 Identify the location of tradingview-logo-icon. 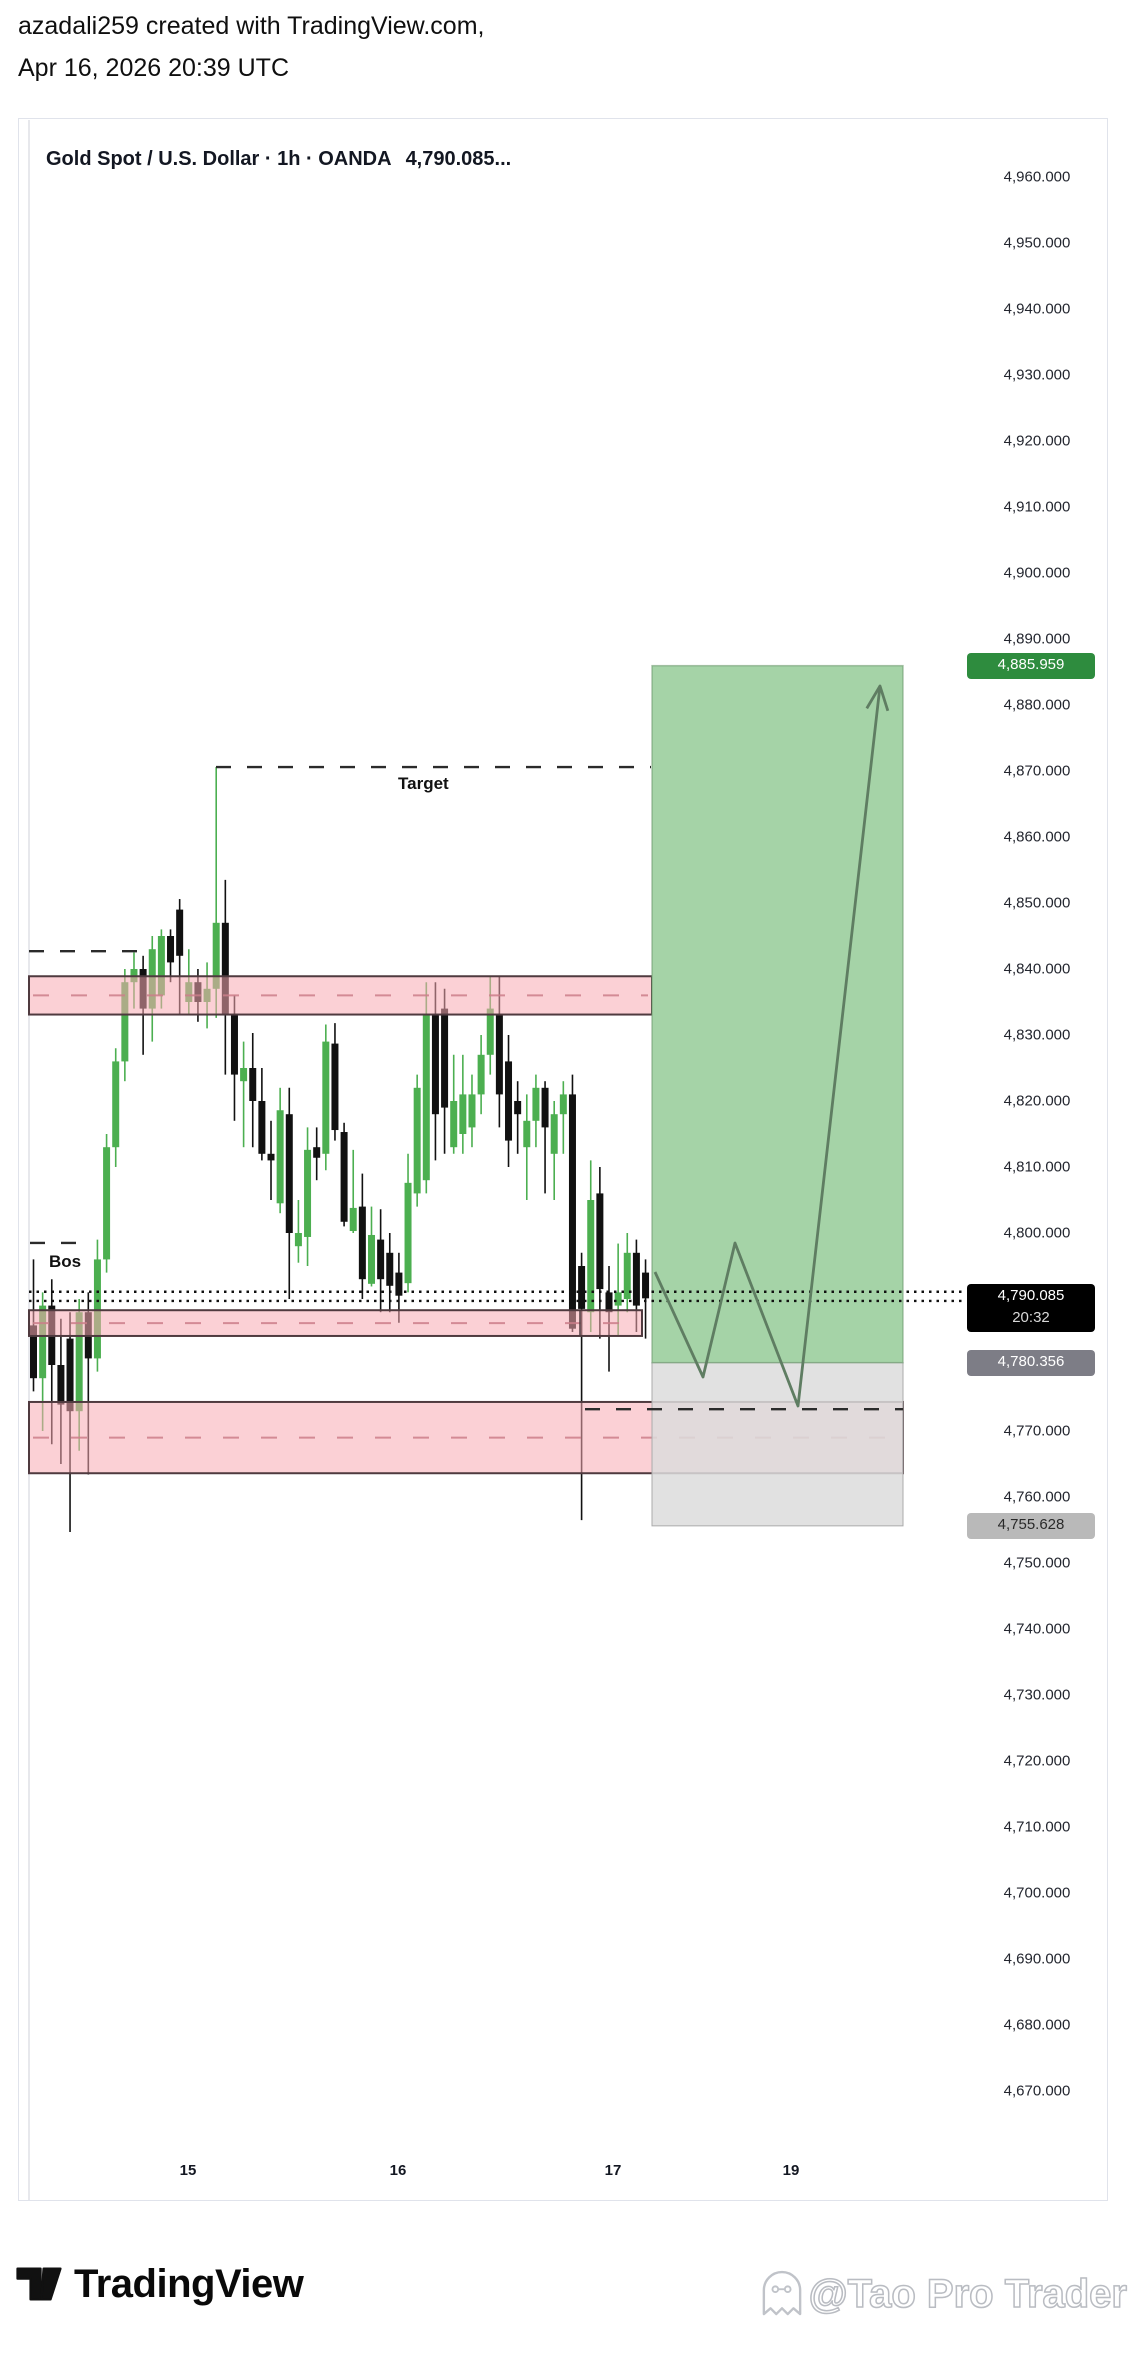
(39, 2284).